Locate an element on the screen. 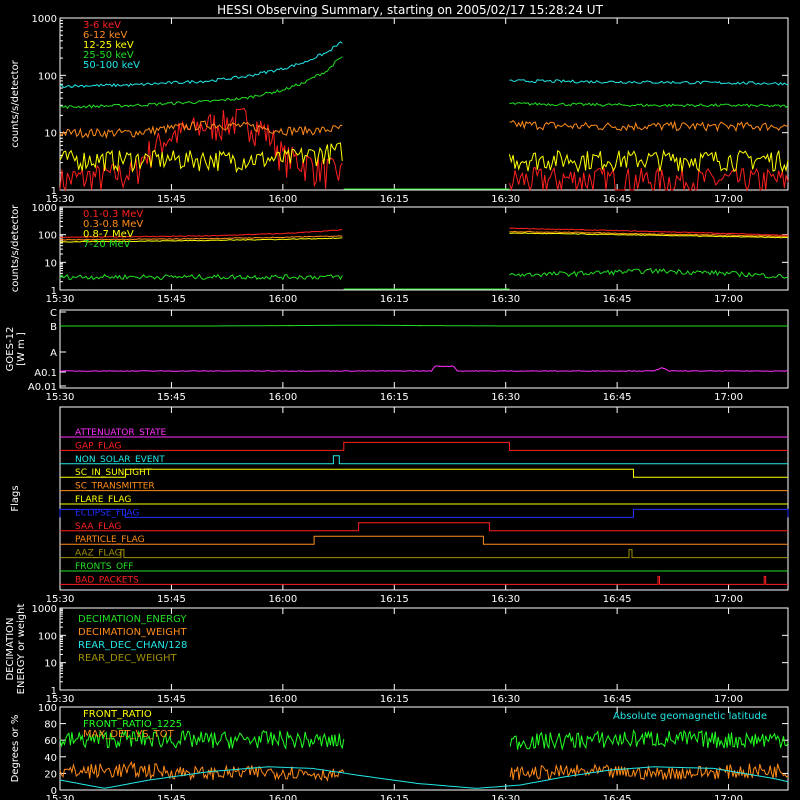 This screenshot has width=800, height=800. ratios-ytick-label: 80 is located at coordinates (50, 725).